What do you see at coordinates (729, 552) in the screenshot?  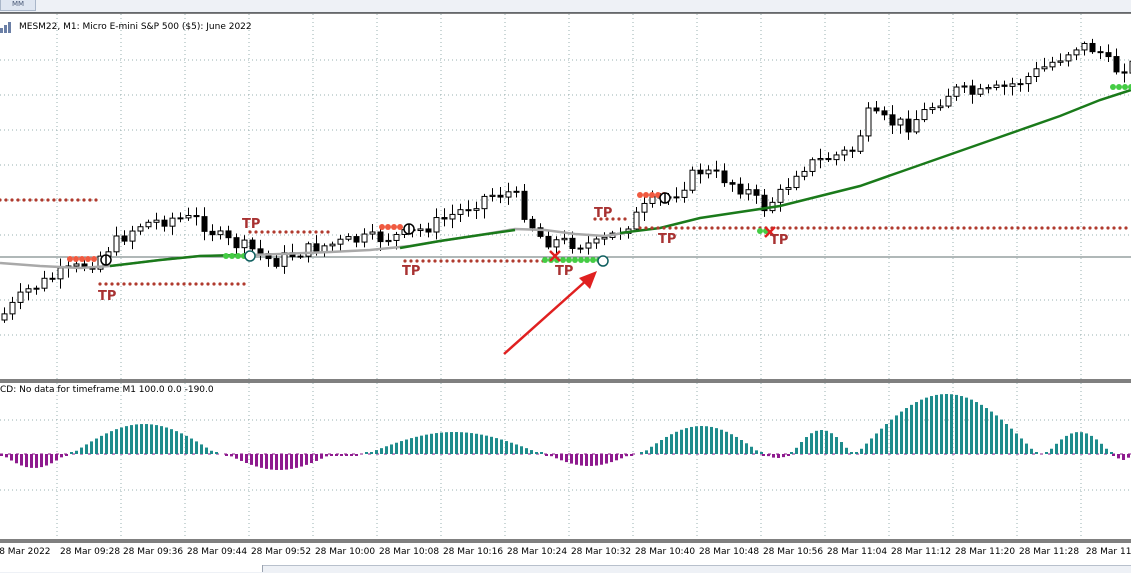 I see `time-axis-label: 28 Mar 10:48` at bounding box center [729, 552].